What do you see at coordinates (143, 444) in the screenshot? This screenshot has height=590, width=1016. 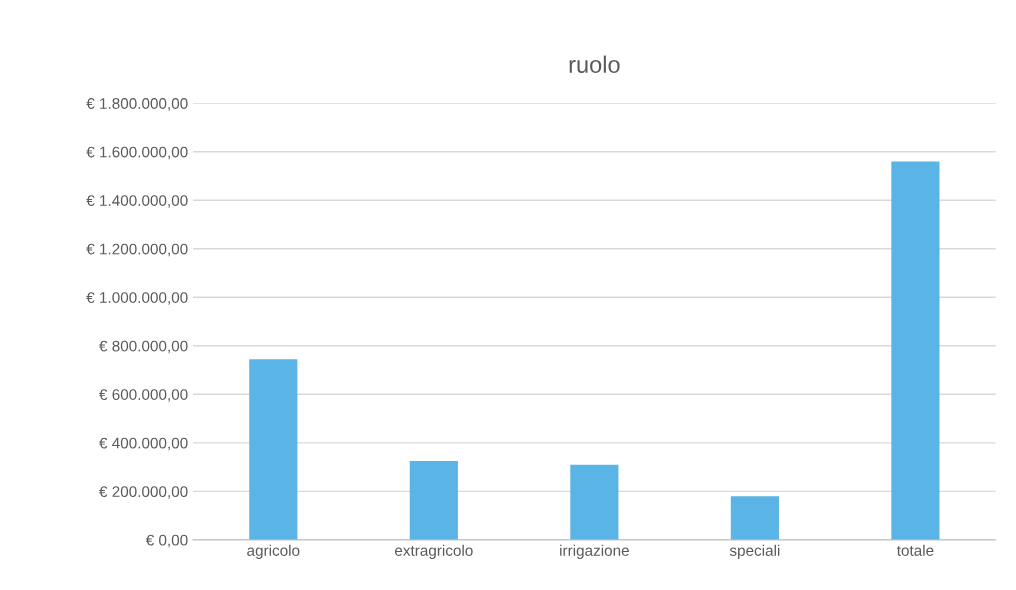 I see `y-tick-label: € 400.000,00` at bounding box center [143, 444].